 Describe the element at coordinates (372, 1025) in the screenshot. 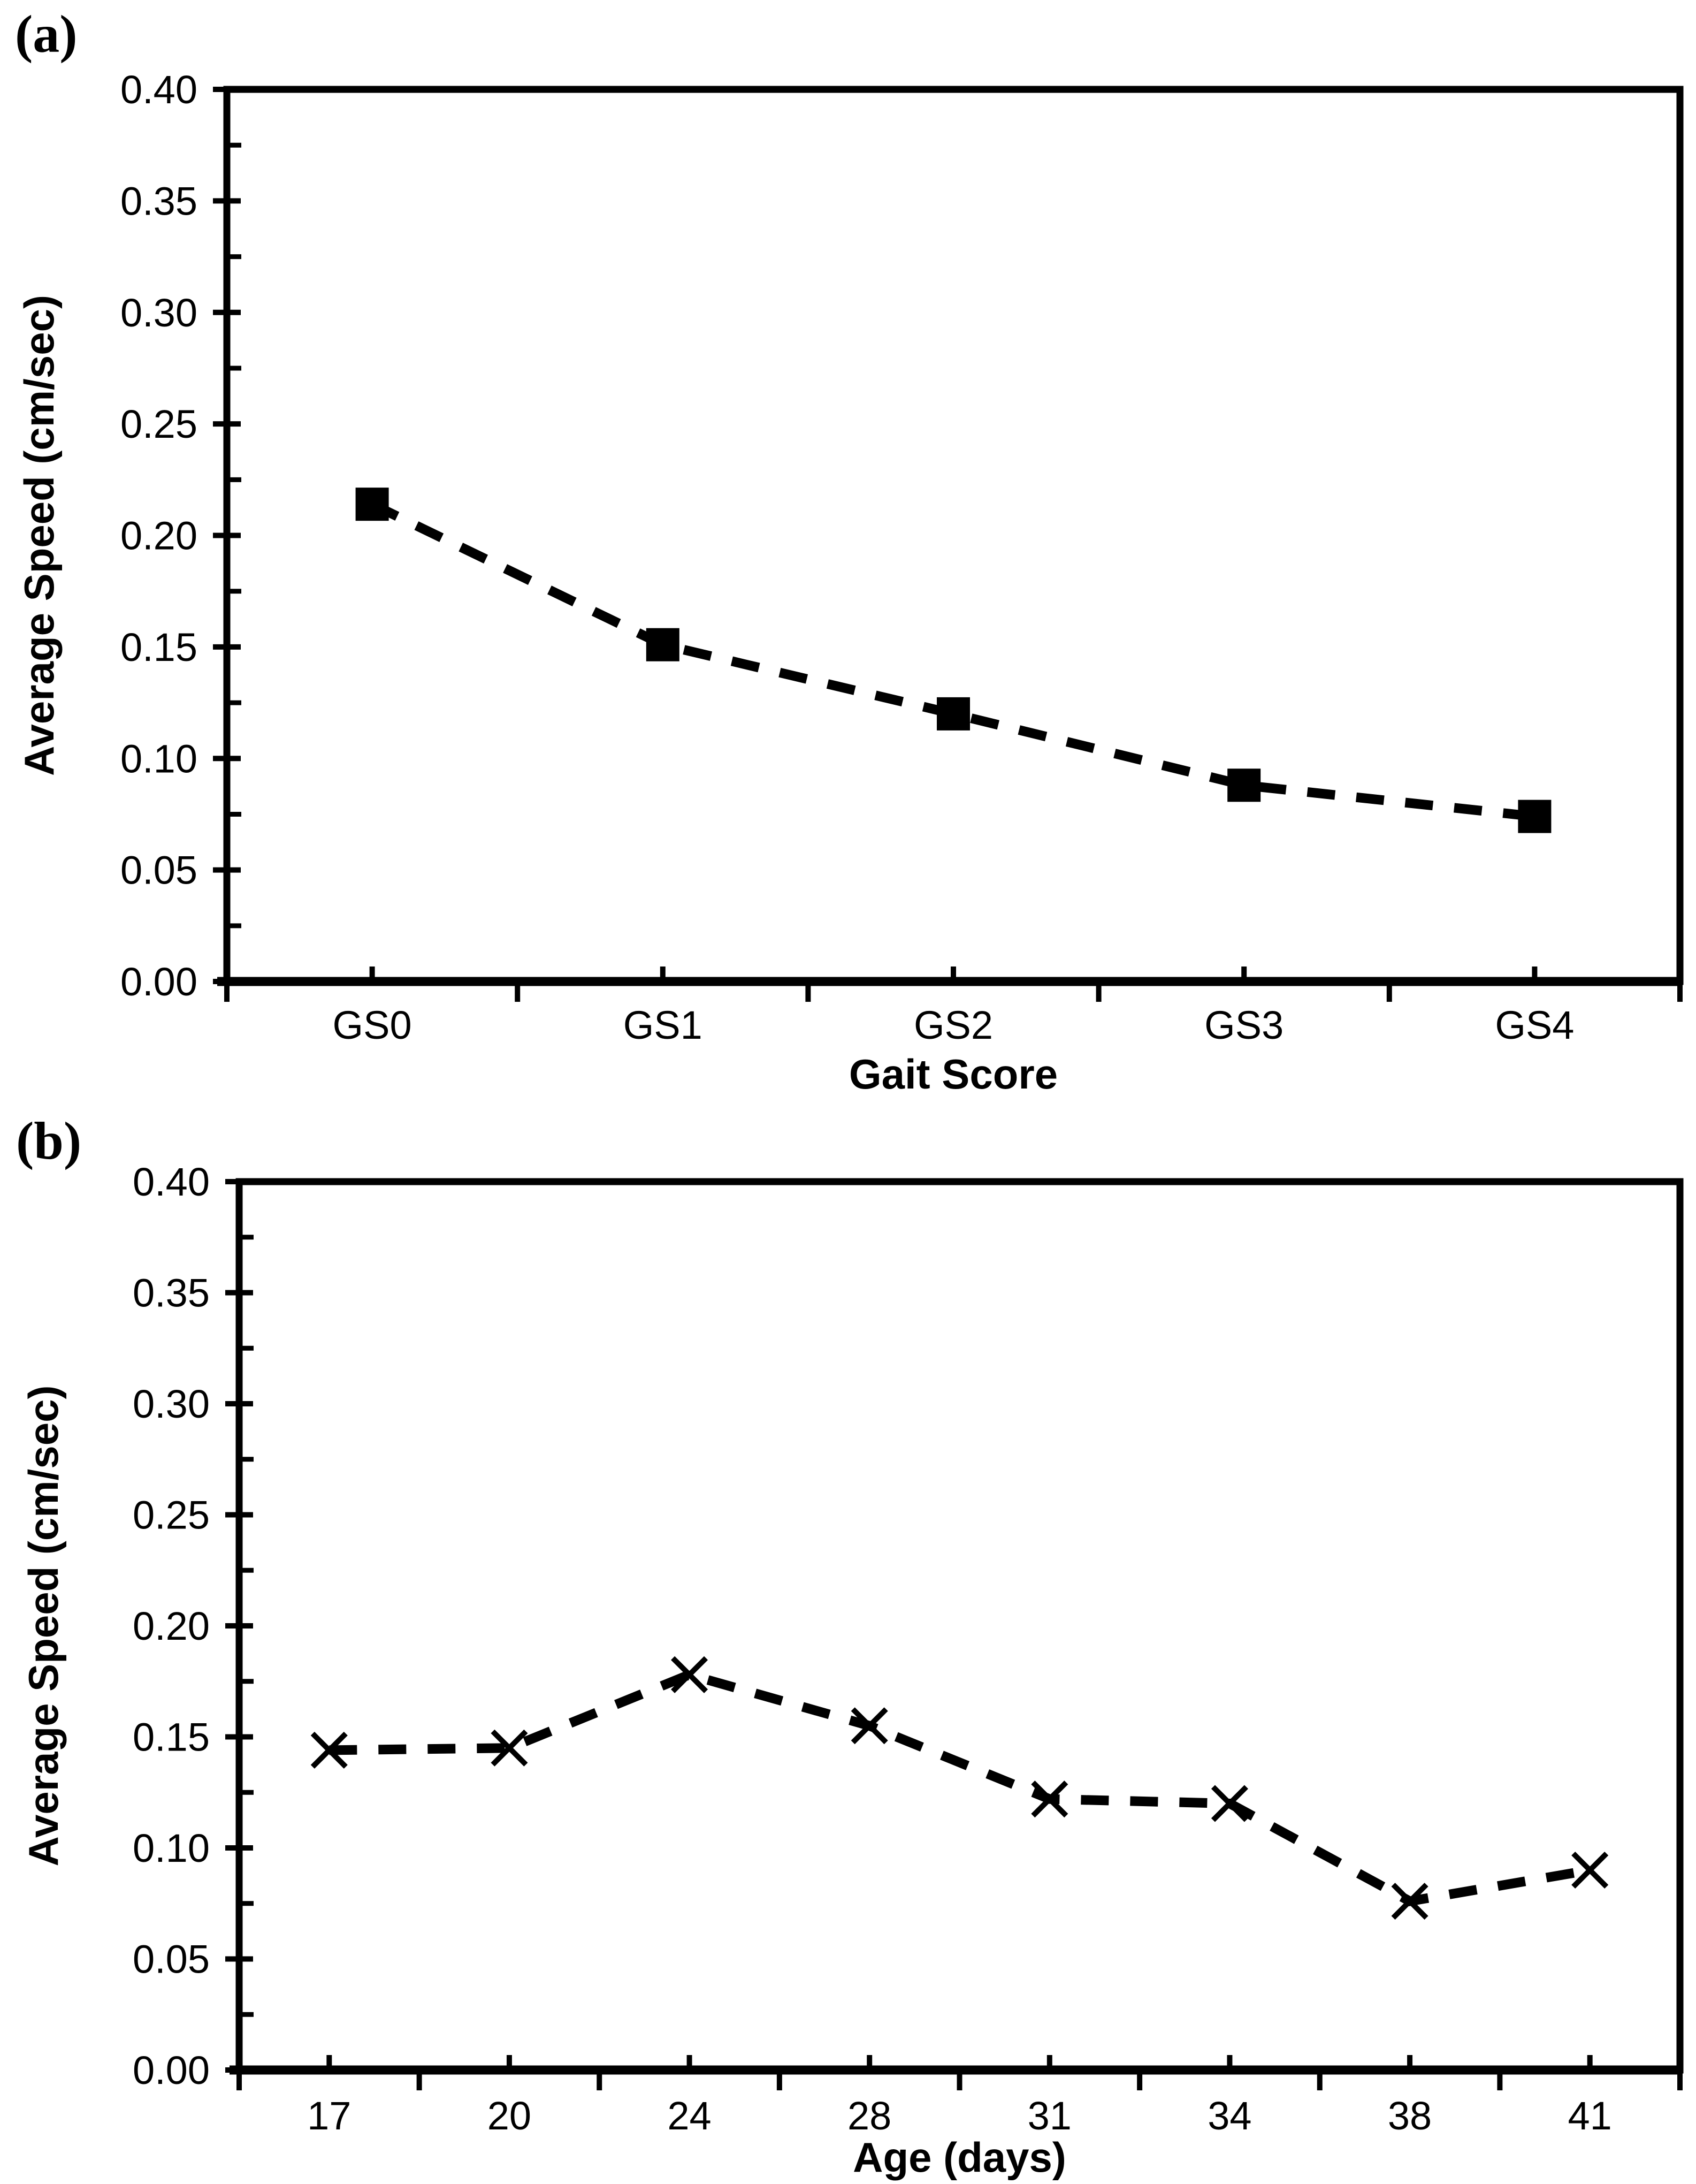

I see `x-axis-tick-label: GS0` at that location.